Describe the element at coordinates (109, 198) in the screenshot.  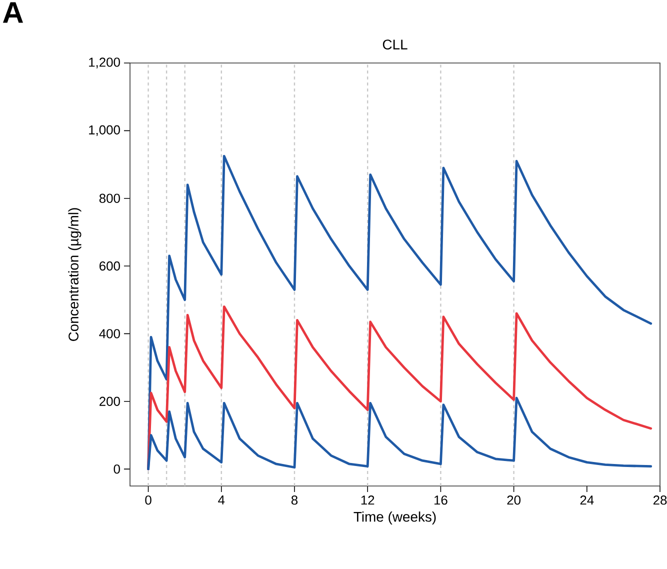
I see `y-tick-label: 800` at that location.